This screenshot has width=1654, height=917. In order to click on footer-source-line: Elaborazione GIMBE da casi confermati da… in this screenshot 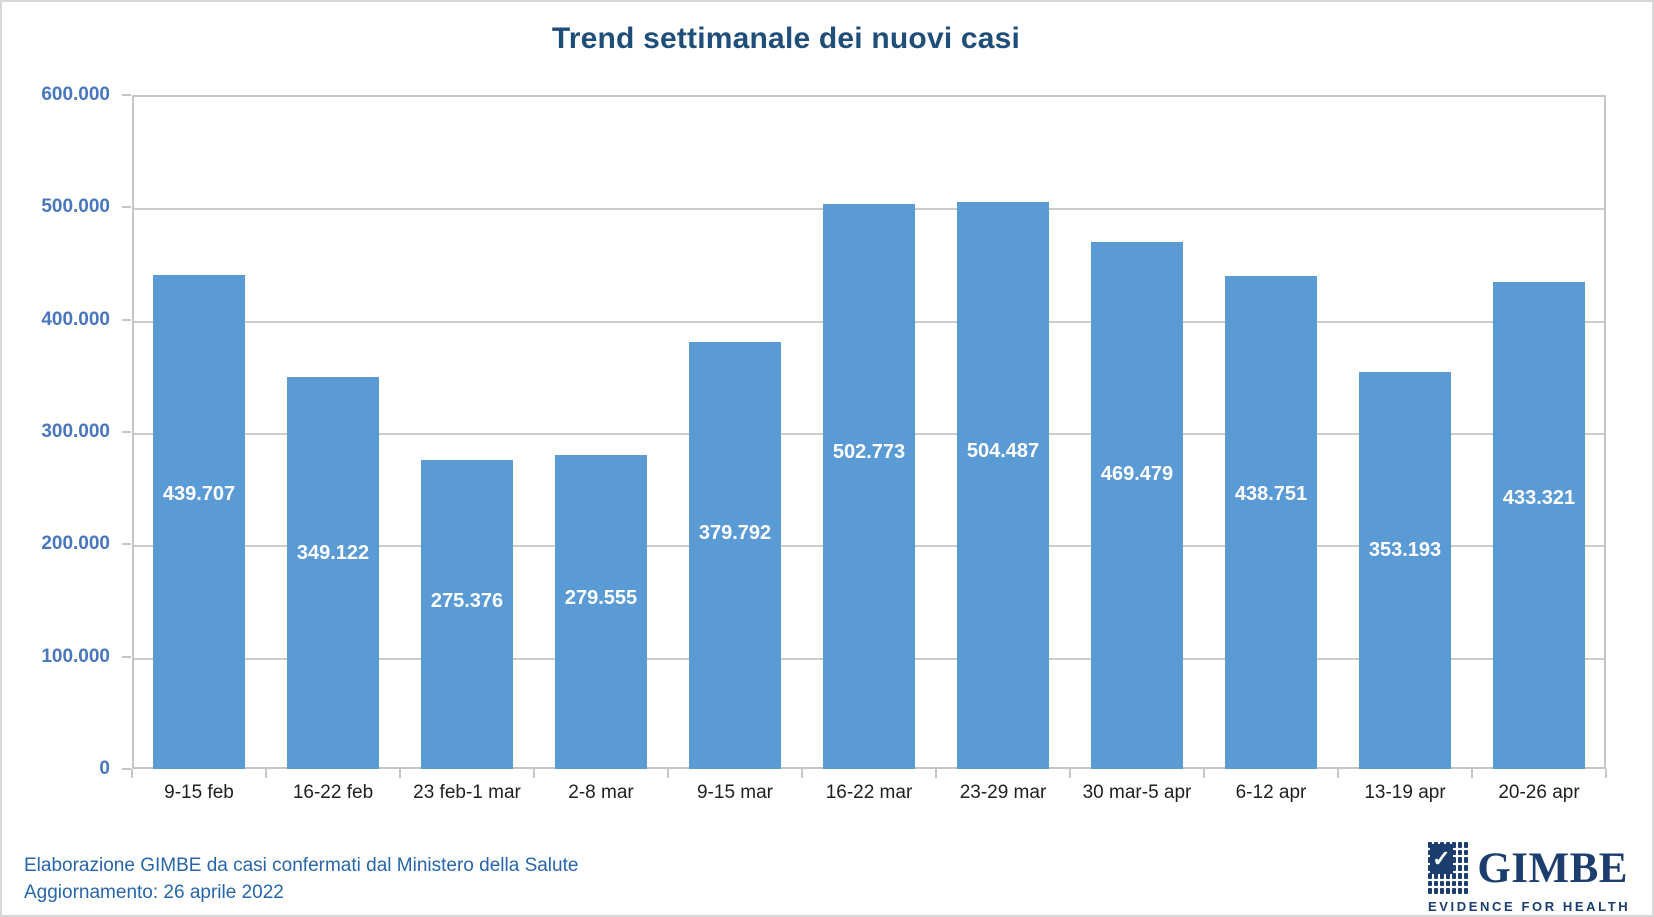, I will do `click(301, 865)`.